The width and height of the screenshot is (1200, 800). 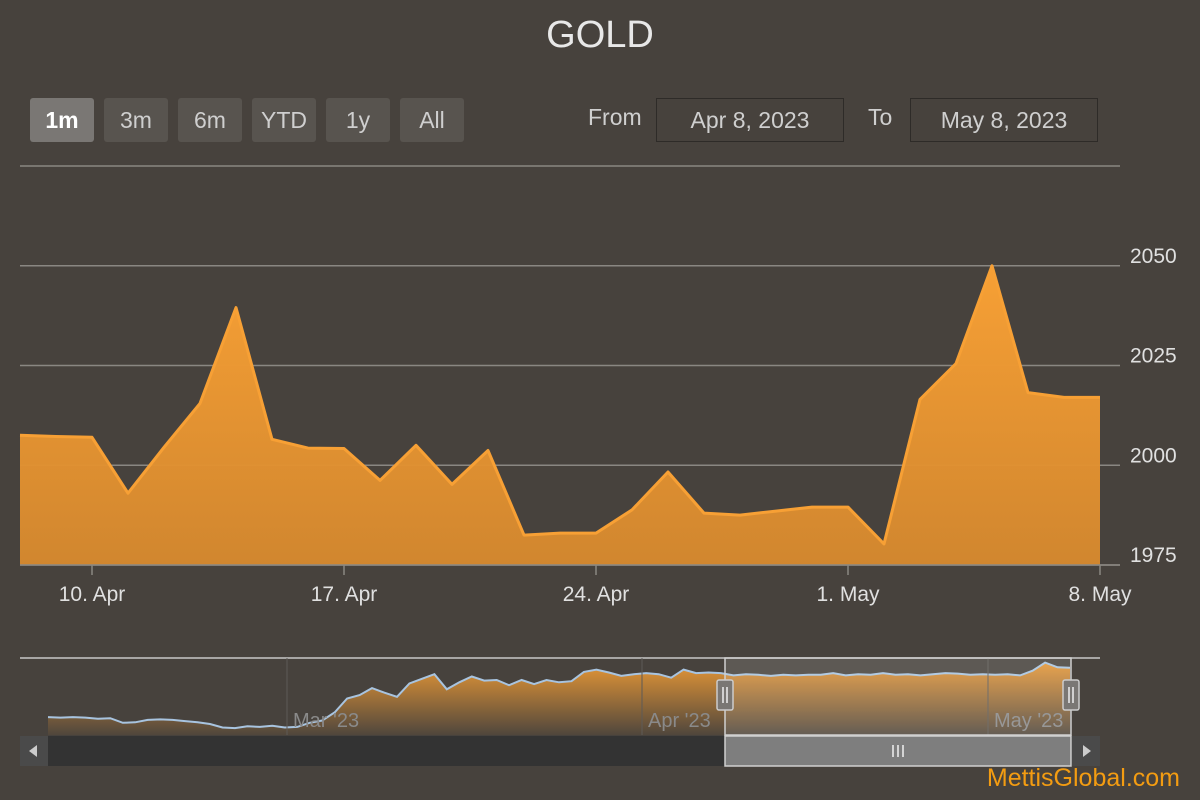 I want to click on navigator-date-label: May '23, so click(x=1028, y=721).